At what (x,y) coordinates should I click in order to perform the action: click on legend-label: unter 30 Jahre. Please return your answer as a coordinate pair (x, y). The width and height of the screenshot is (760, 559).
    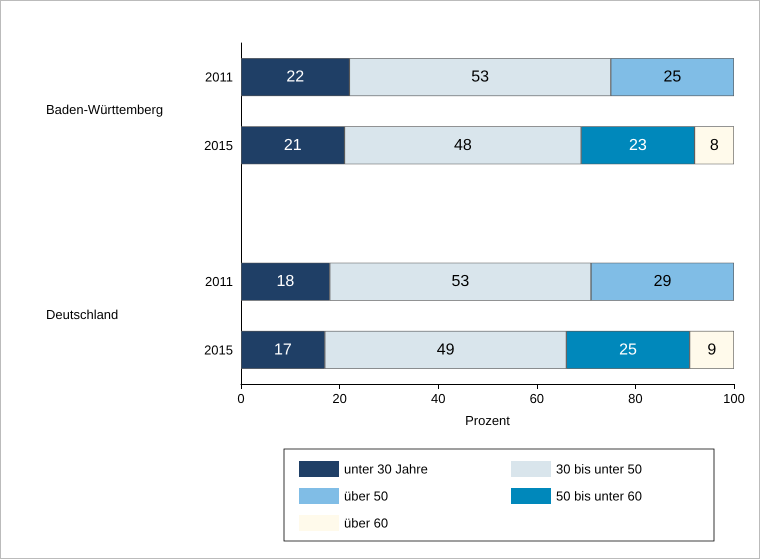
    Looking at the image, I should click on (386, 469).